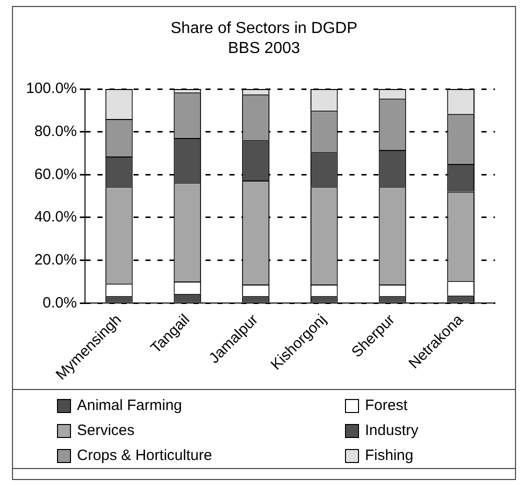 Image resolution: width=528 pixels, height=486 pixels. What do you see at coordinates (264, 49) in the screenshot?
I see `chart-subtitle: BBS 2003` at bounding box center [264, 49].